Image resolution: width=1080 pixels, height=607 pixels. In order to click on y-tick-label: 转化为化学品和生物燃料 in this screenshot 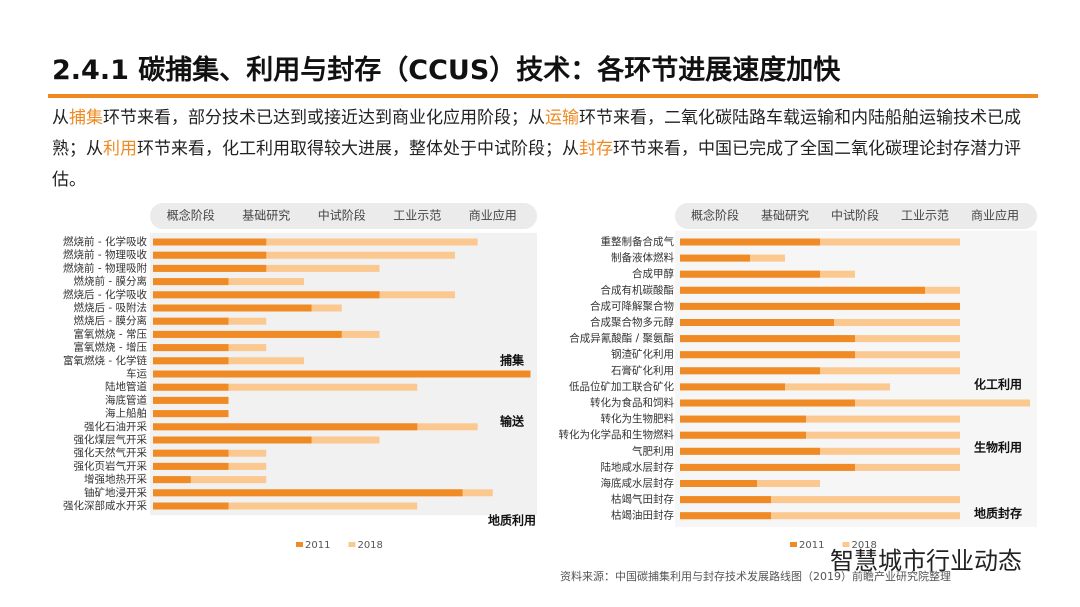, I will do `click(617, 434)`.